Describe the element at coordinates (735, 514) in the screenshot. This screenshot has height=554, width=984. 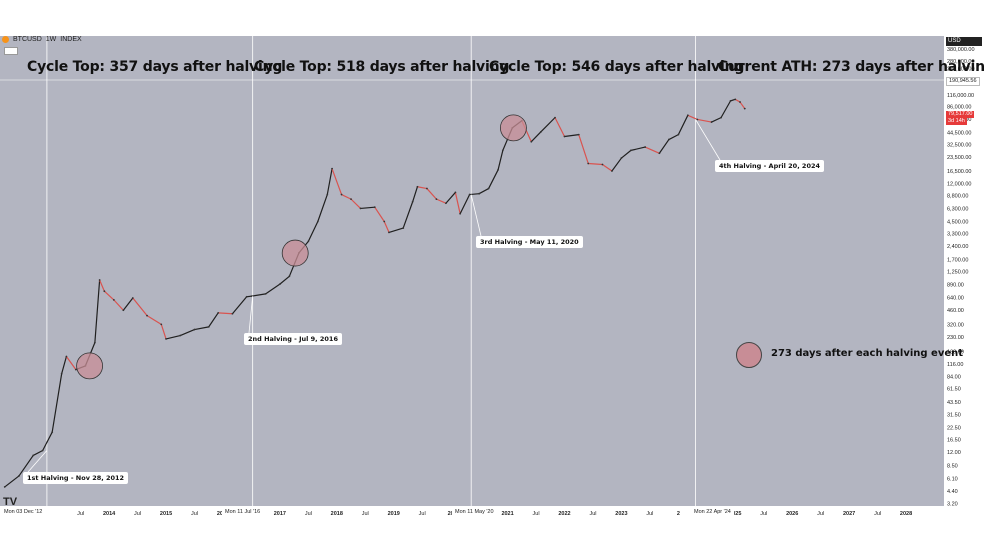
I see `x-tick-label: 2025` at that location.